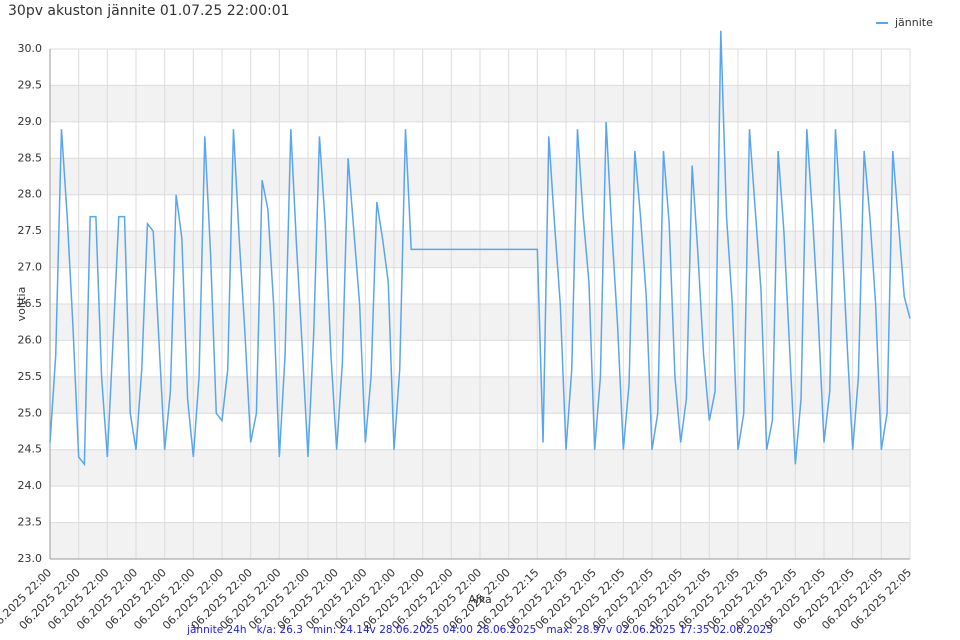 The width and height of the screenshot is (960, 640). What do you see at coordinates (30, 376) in the screenshot?
I see `y-tick-label: 25.5` at bounding box center [30, 376].